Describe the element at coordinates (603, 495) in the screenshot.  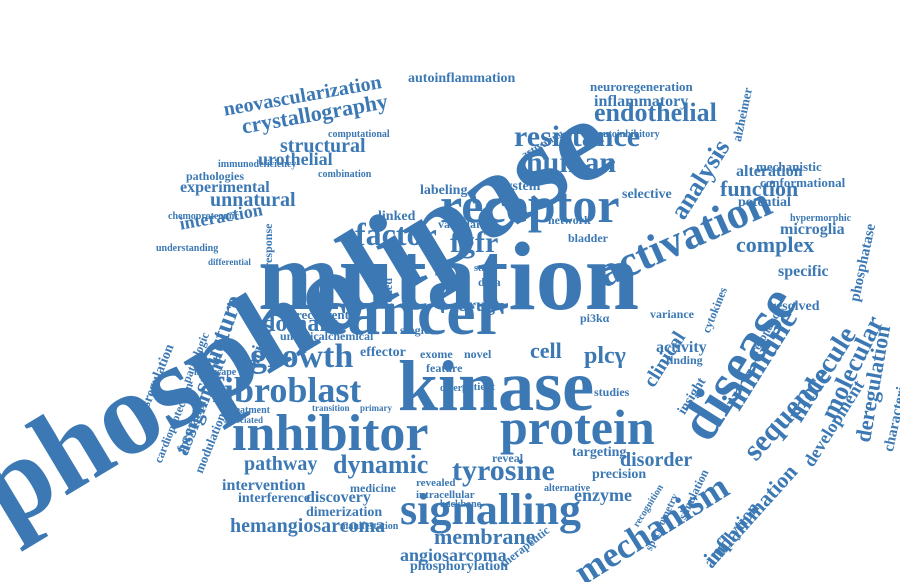
I see `word-enzyme: enzyme` at that location.